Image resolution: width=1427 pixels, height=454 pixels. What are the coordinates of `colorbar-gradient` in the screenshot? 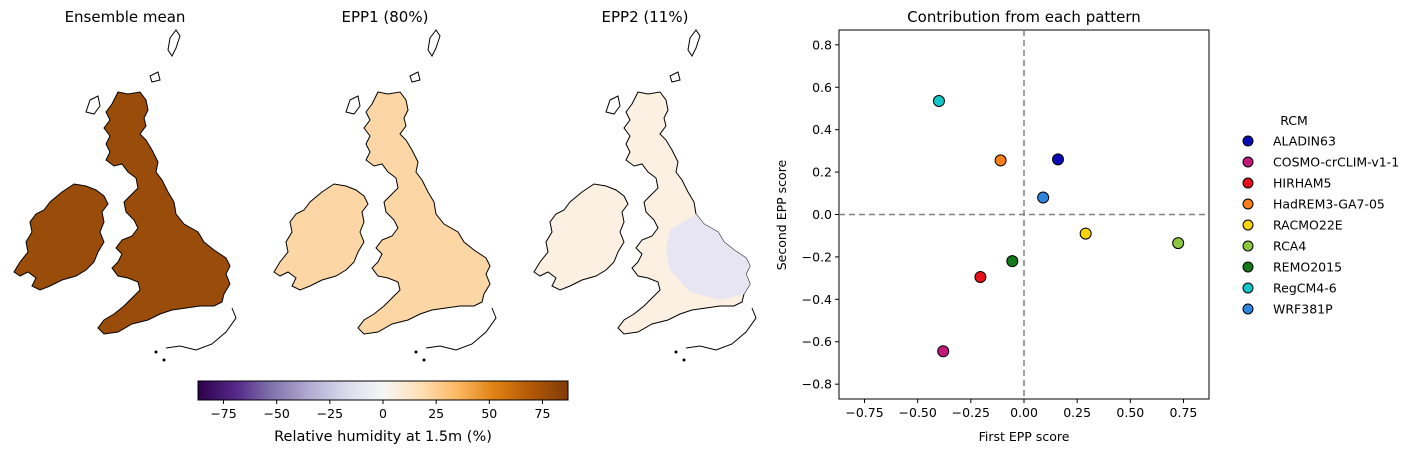 It's located at (383, 390).